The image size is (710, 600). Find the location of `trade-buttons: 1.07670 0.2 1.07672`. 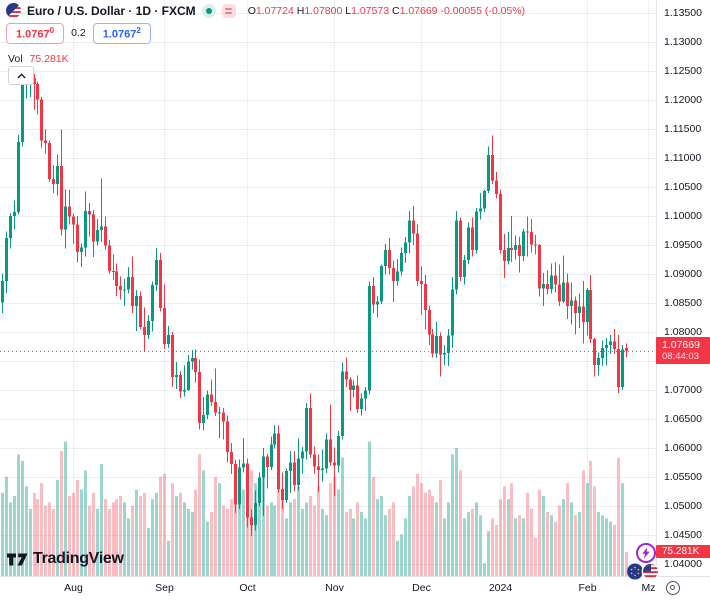

trade-buttons: 1.07670 0.2 1.07672 is located at coordinates (78, 33).